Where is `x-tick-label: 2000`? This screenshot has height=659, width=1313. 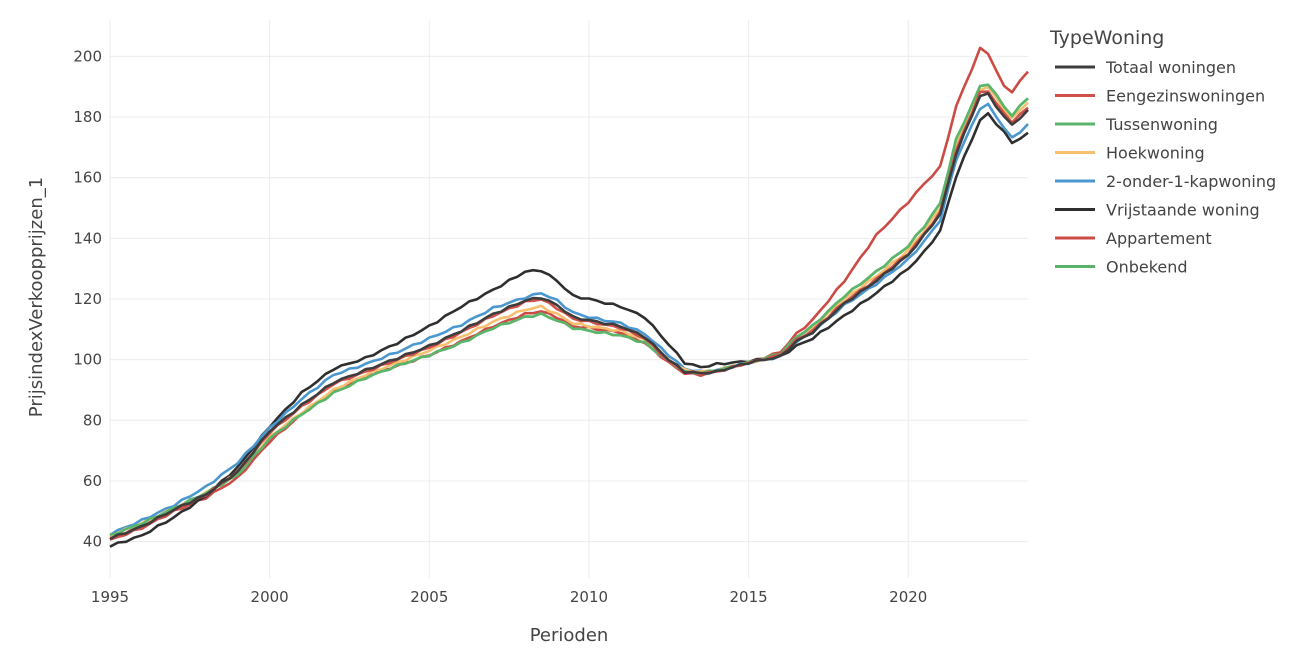 x-tick-label: 2000 is located at coordinates (270, 597).